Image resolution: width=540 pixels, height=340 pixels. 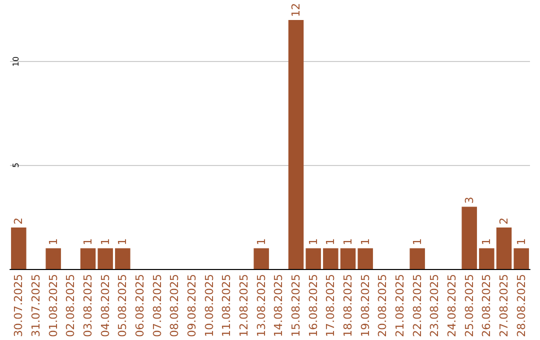 What do you see at coordinates (313, 306) in the screenshot?
I see `x-tick-label: 16.08.2025` at bounding box center [313, 306].